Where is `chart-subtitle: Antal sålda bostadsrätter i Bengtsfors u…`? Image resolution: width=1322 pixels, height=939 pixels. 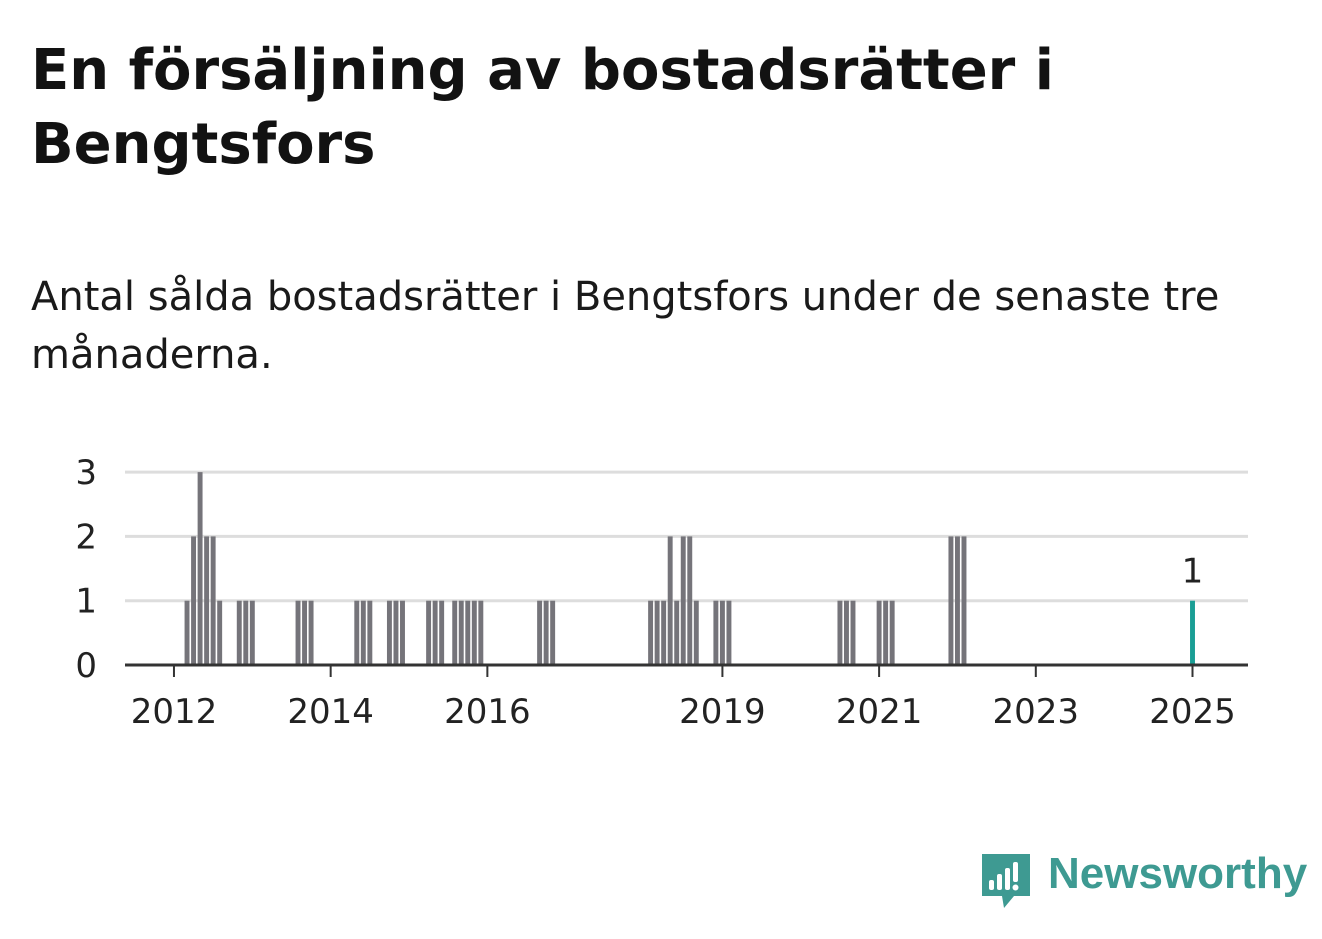
chart-subtitle: Antal sålda bostadsrätter i Bengtsfors u… is located at coordinates (625, 326).